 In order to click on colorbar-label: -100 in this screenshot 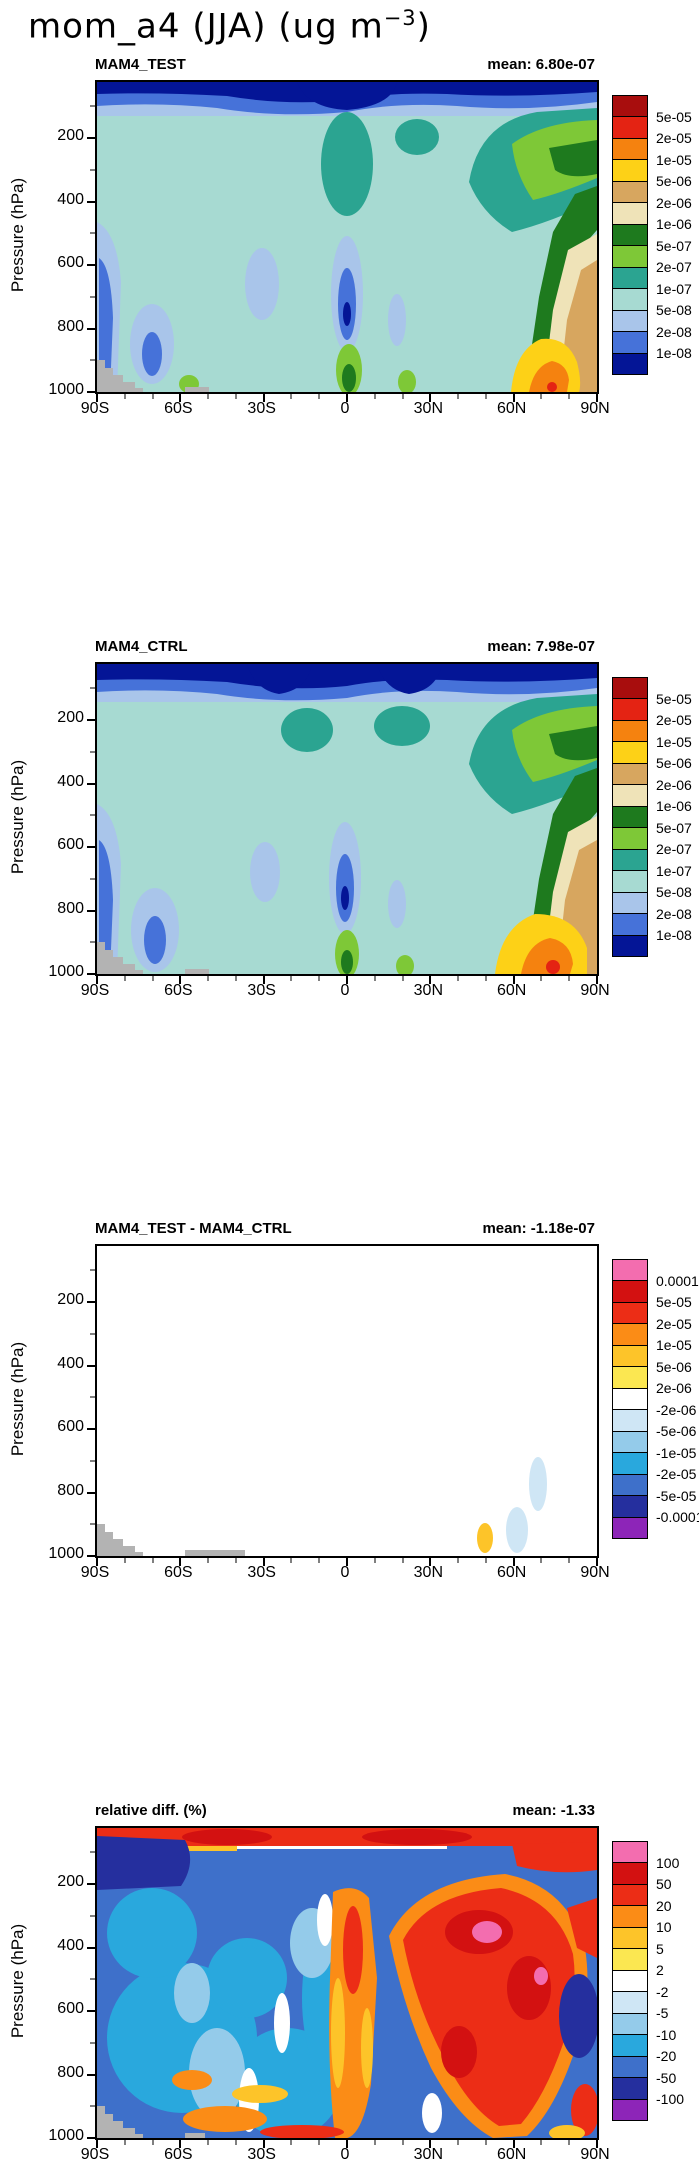, I will do `click(670, 2099)`.